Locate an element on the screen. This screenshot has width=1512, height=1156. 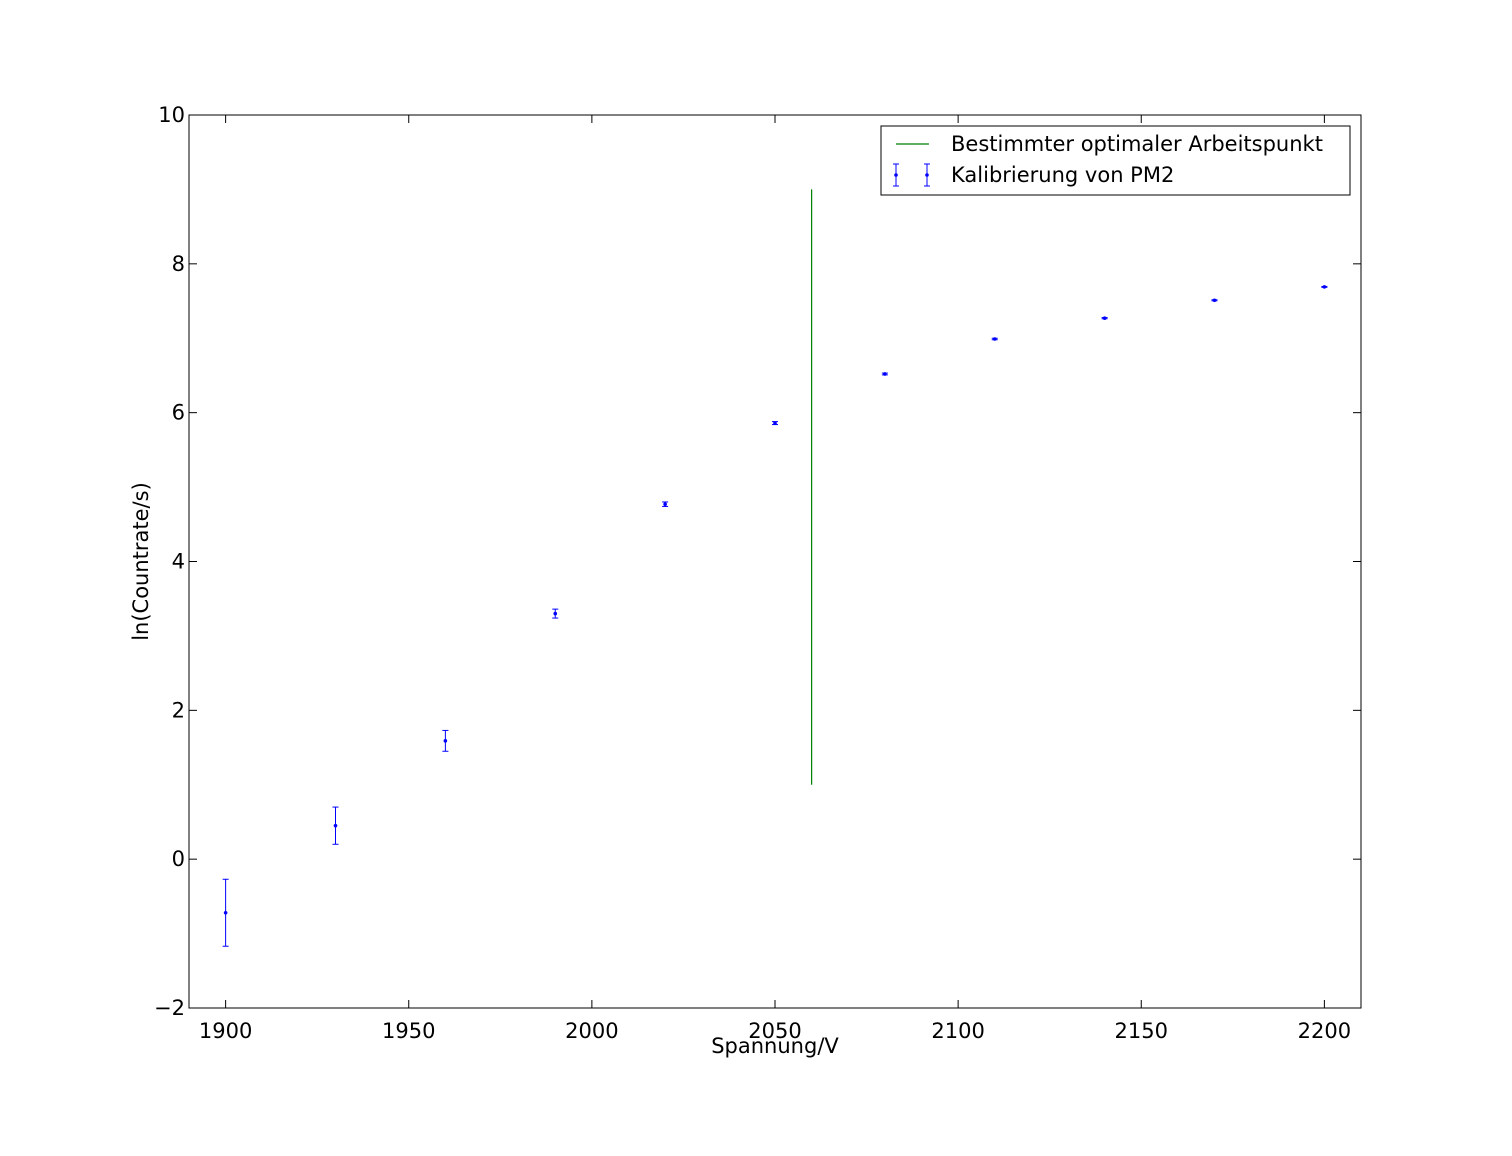
y-tick-label: 0 is located at coordinates (178, 859).